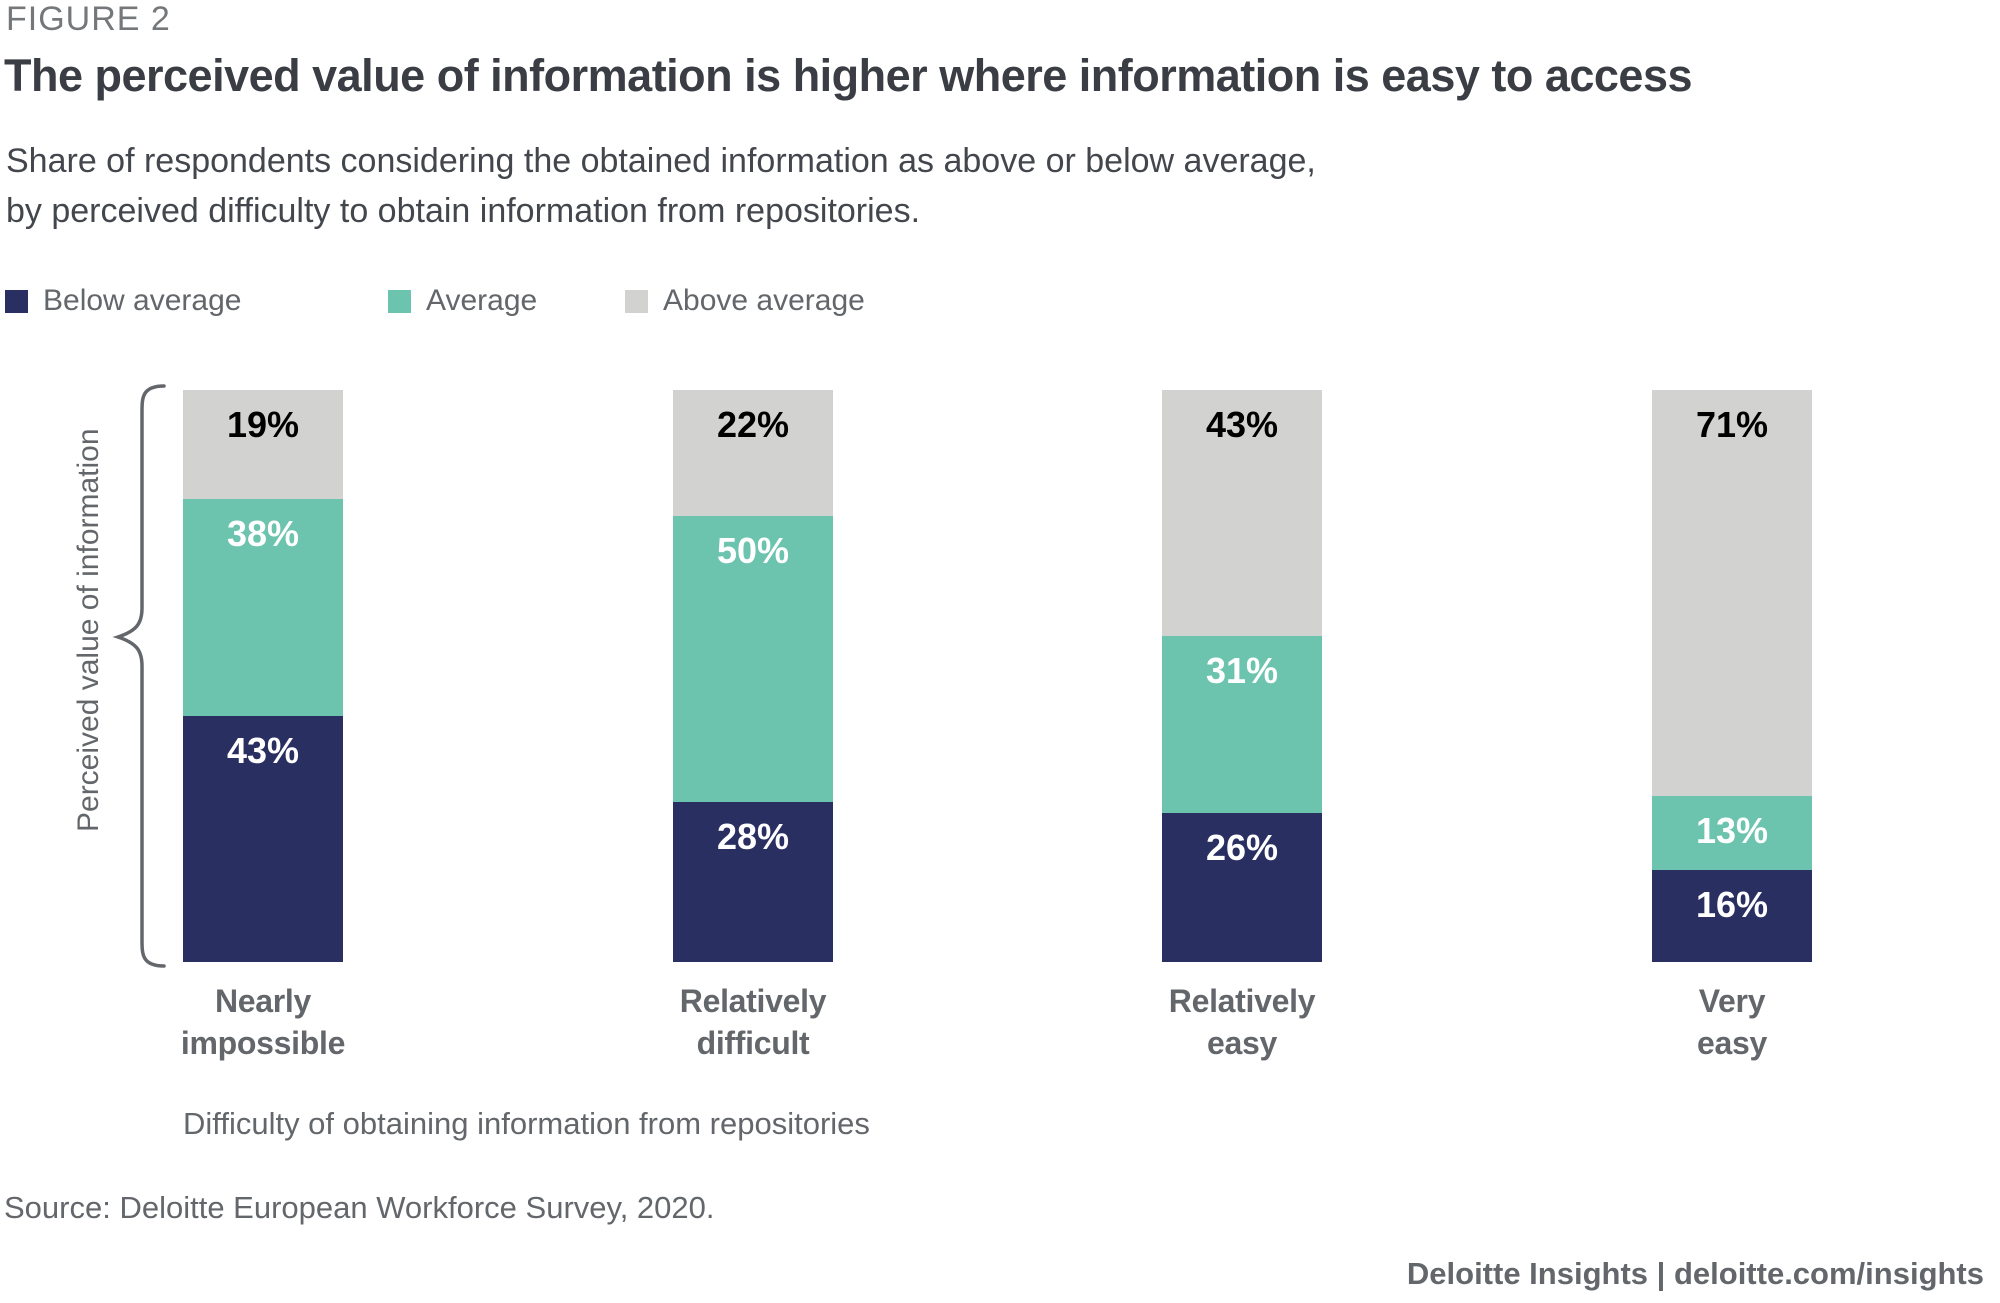 The image size is (2000, 1303). I want to click on legend-label-below-average: Below average, so click(142, 300).